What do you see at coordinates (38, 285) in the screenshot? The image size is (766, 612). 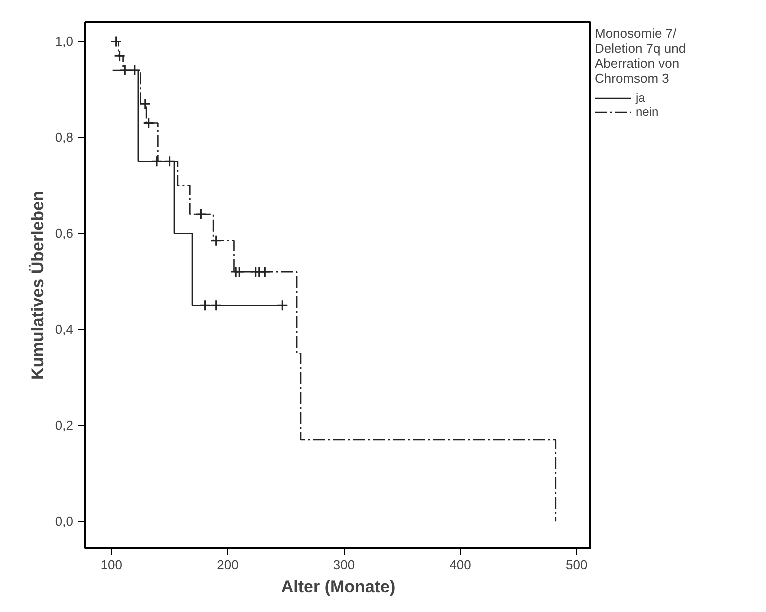 I see `y-axis-title: Kumulatives Überleben` at bounding box center [38, 285].